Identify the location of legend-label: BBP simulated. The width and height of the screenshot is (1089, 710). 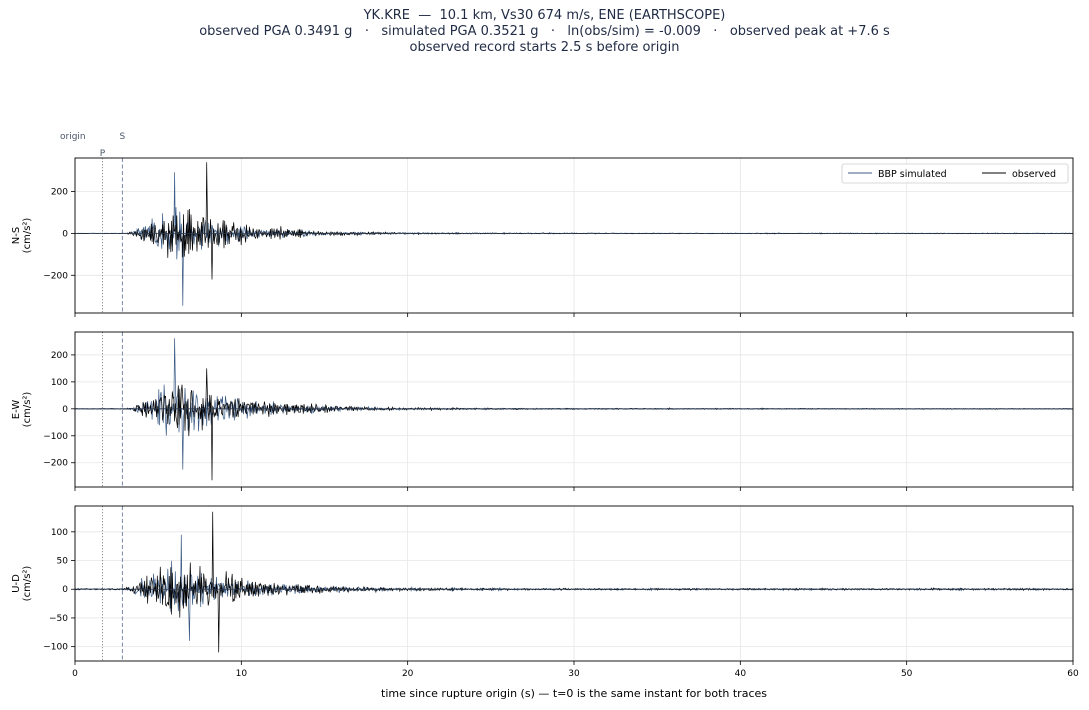
(912, 174).